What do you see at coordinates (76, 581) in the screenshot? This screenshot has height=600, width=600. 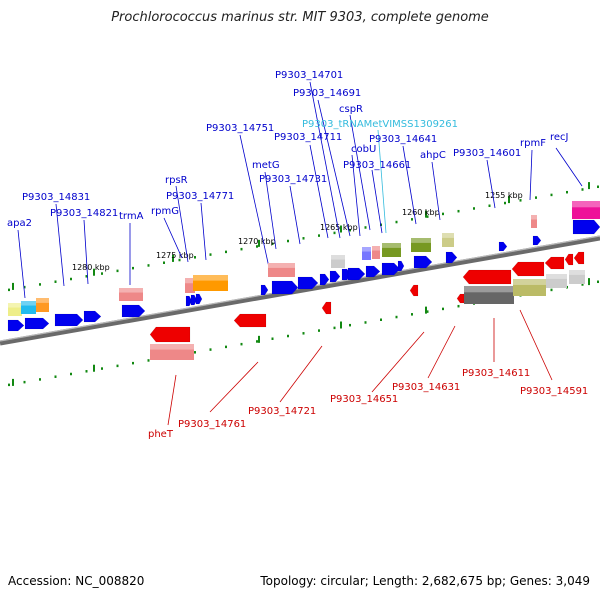 I see `accession-text: Accession: NC_008820` at bounding box center [76, 581].